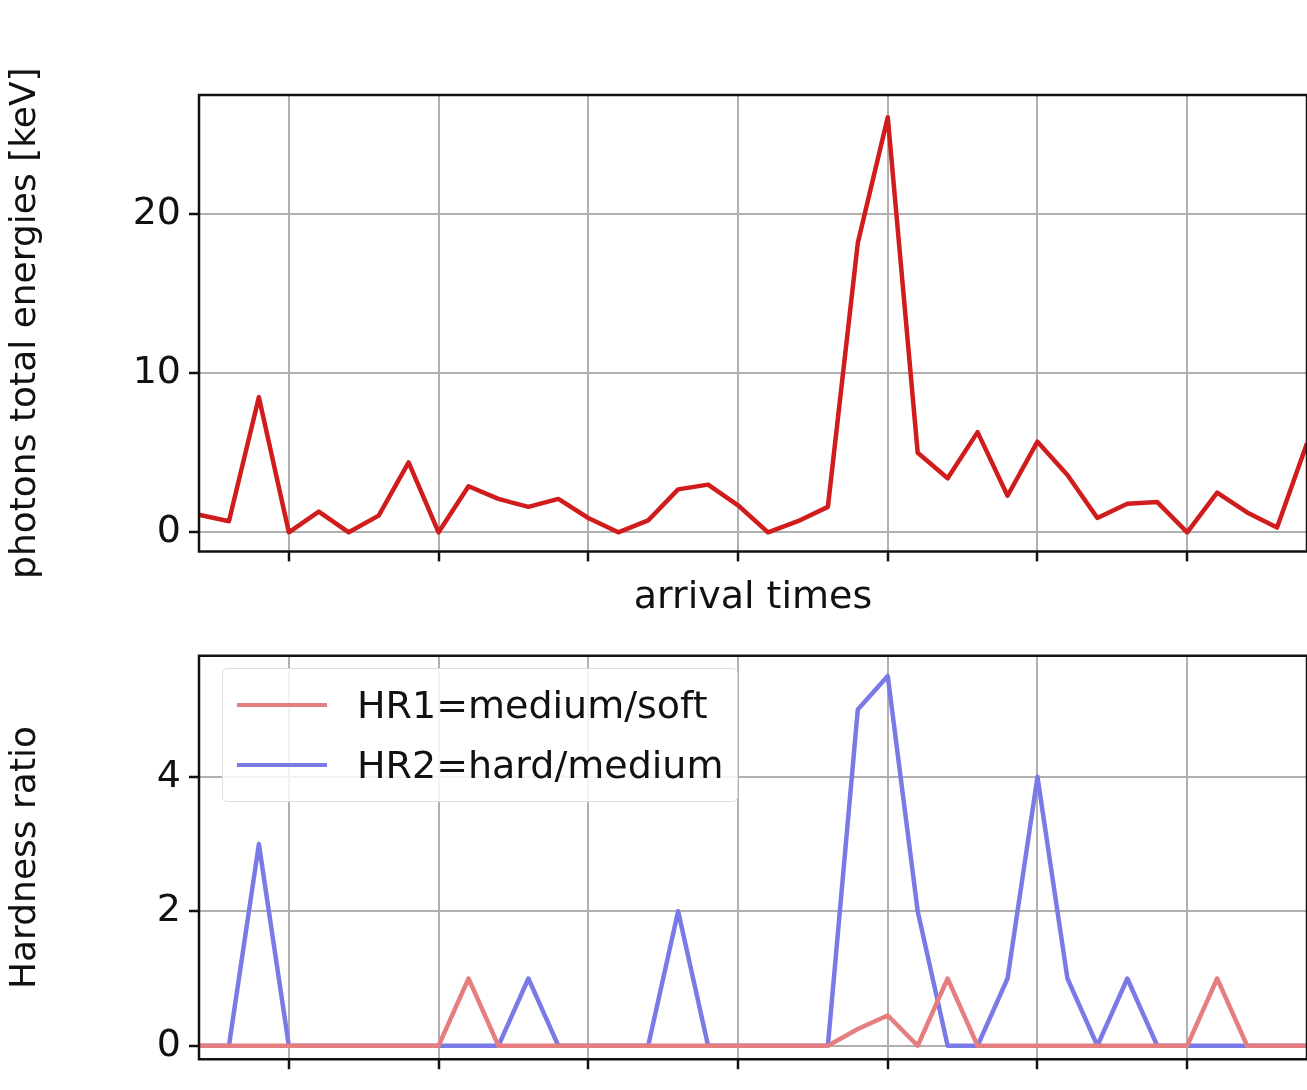 The height and width of the screenshot is (1090, 1307). I want to click on y-tick-label: 10, so click(156, 370).